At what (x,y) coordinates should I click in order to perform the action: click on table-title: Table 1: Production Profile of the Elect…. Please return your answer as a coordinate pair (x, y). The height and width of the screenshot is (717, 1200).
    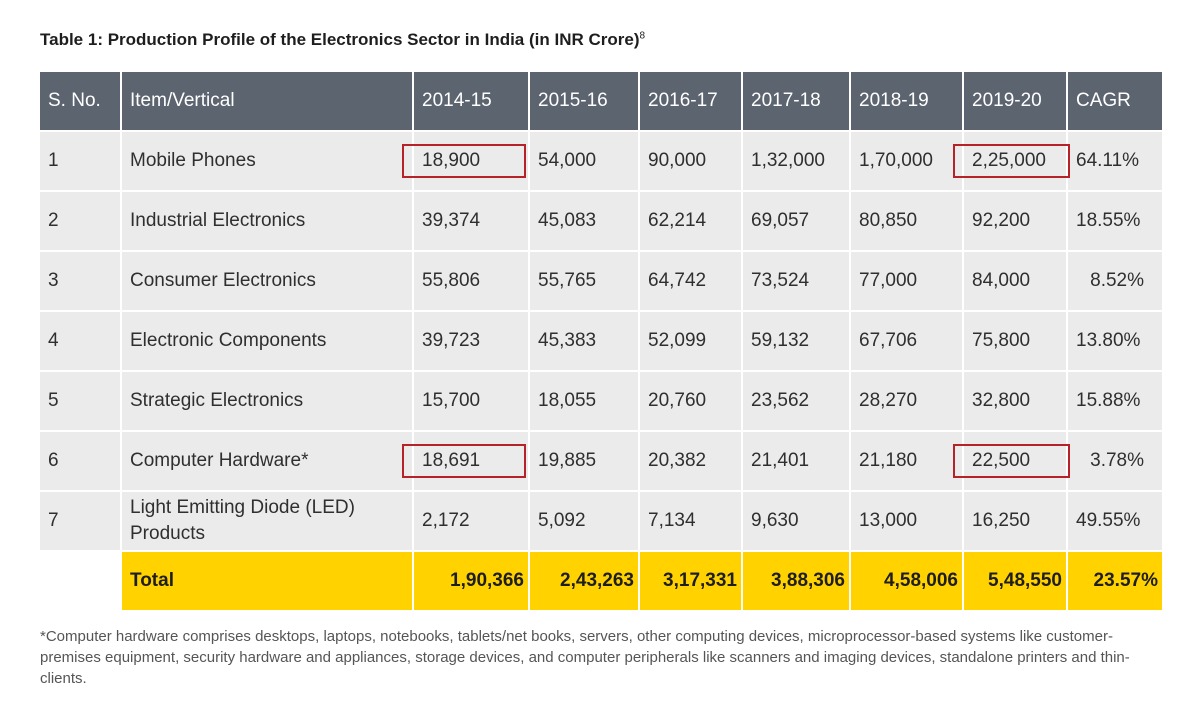
    Looking at the image, I should click on (342, 40).